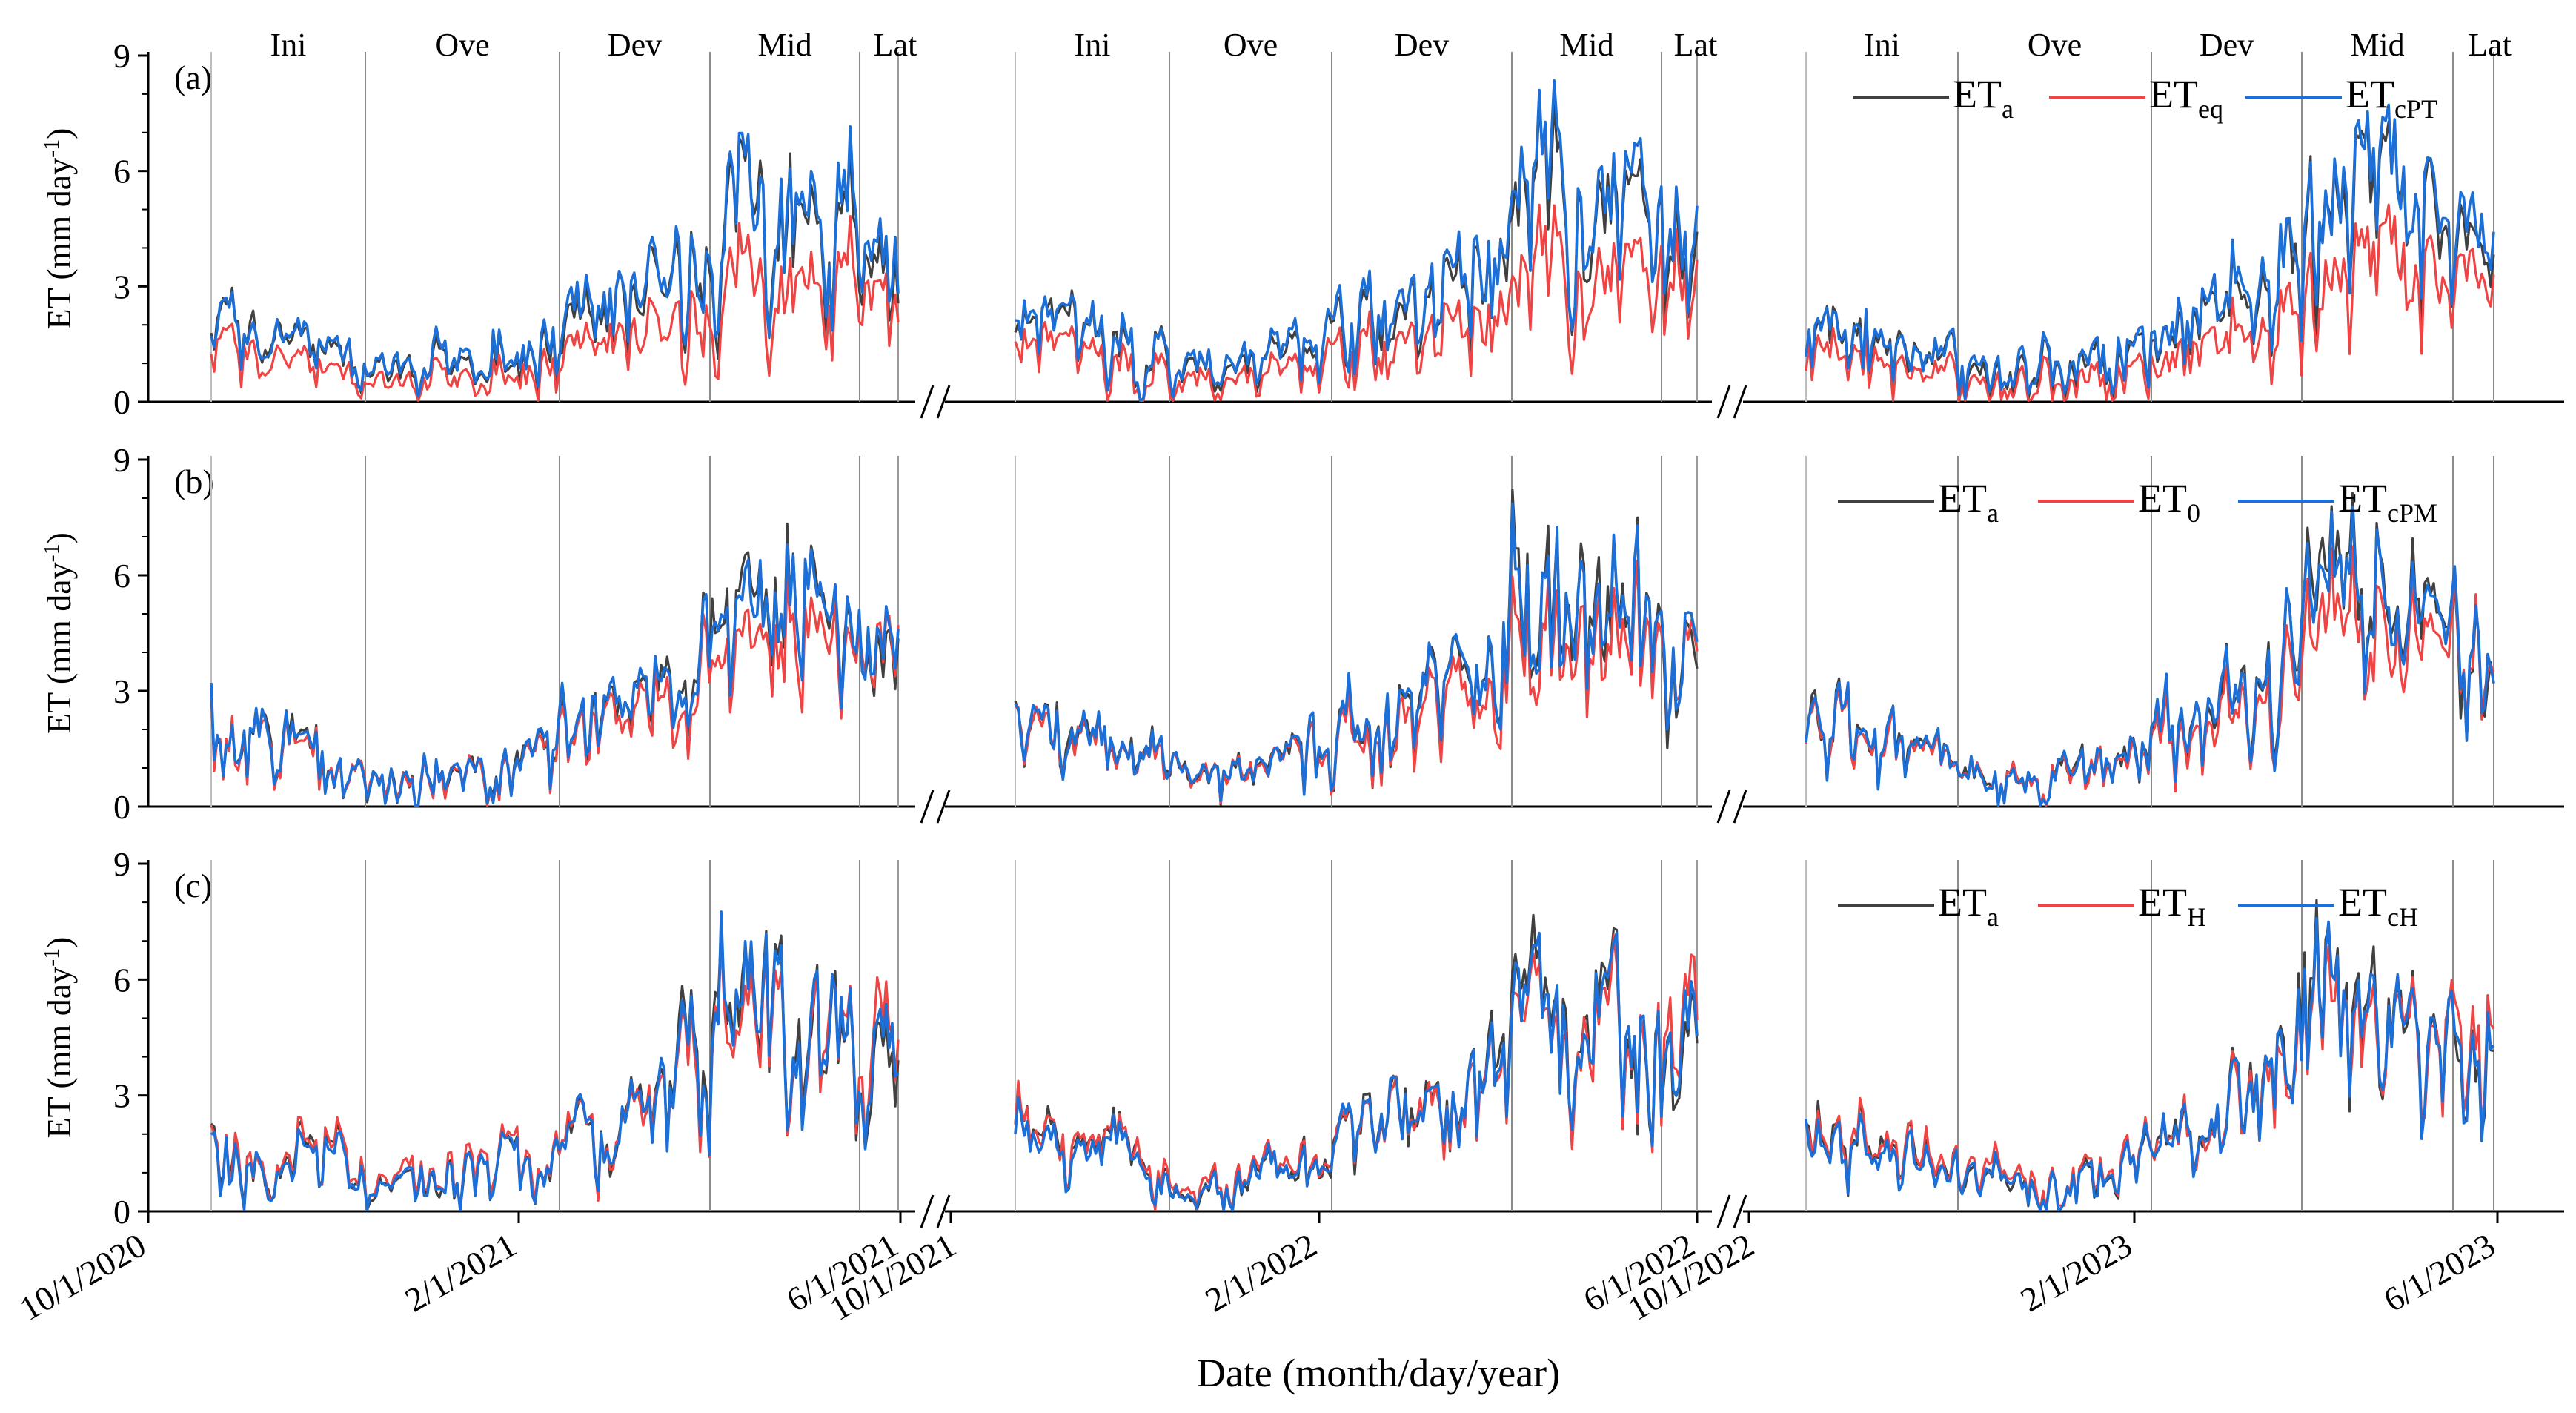 This screenshot has height=1413, width=2576. What do you see at coordinates (1378, 1373) in the screenshot?
I see `x-axis-label: Date (month/day/year)` at bounding box center [1378, 1373].